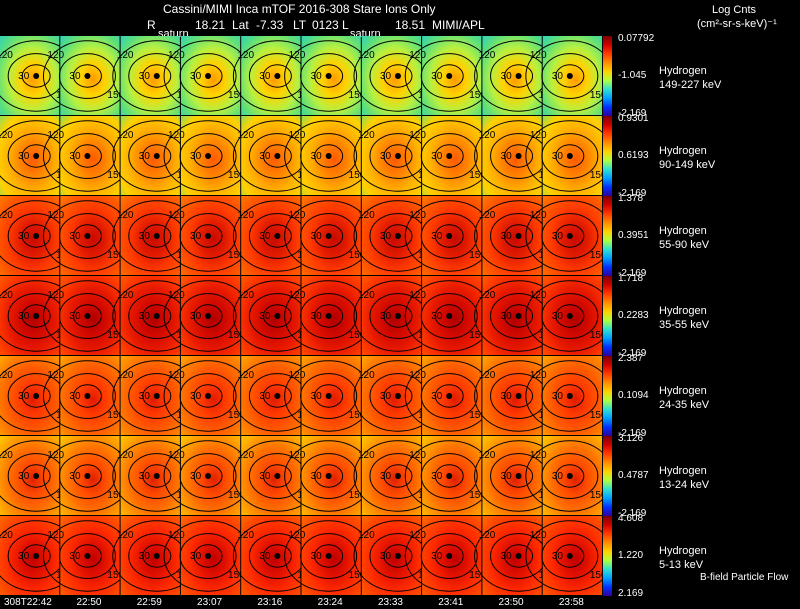 This screenshot has width=800, height=609. I want to click on r-label: R, so click(151, 25).